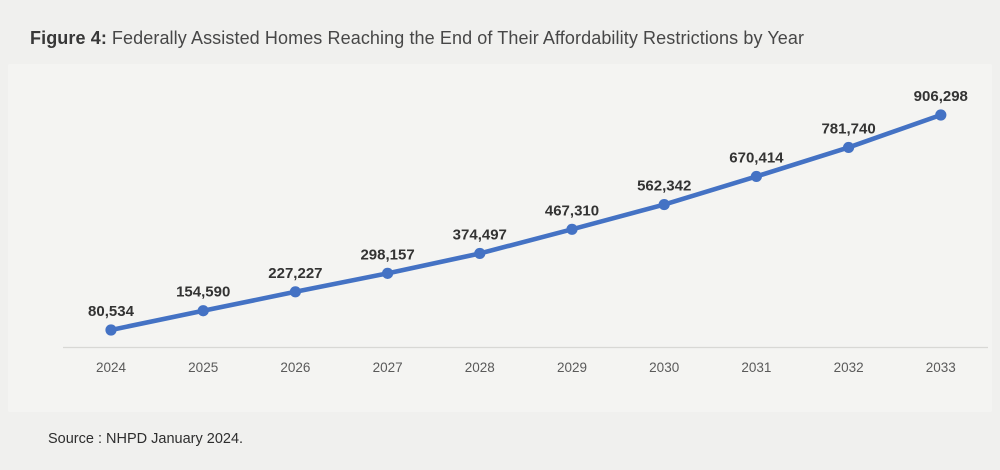 This screenshot has height=470, width=1000. Describe the element at coordinates (572, 210) in the screenshot. I see `data-label-2029: 467,310` at that location.